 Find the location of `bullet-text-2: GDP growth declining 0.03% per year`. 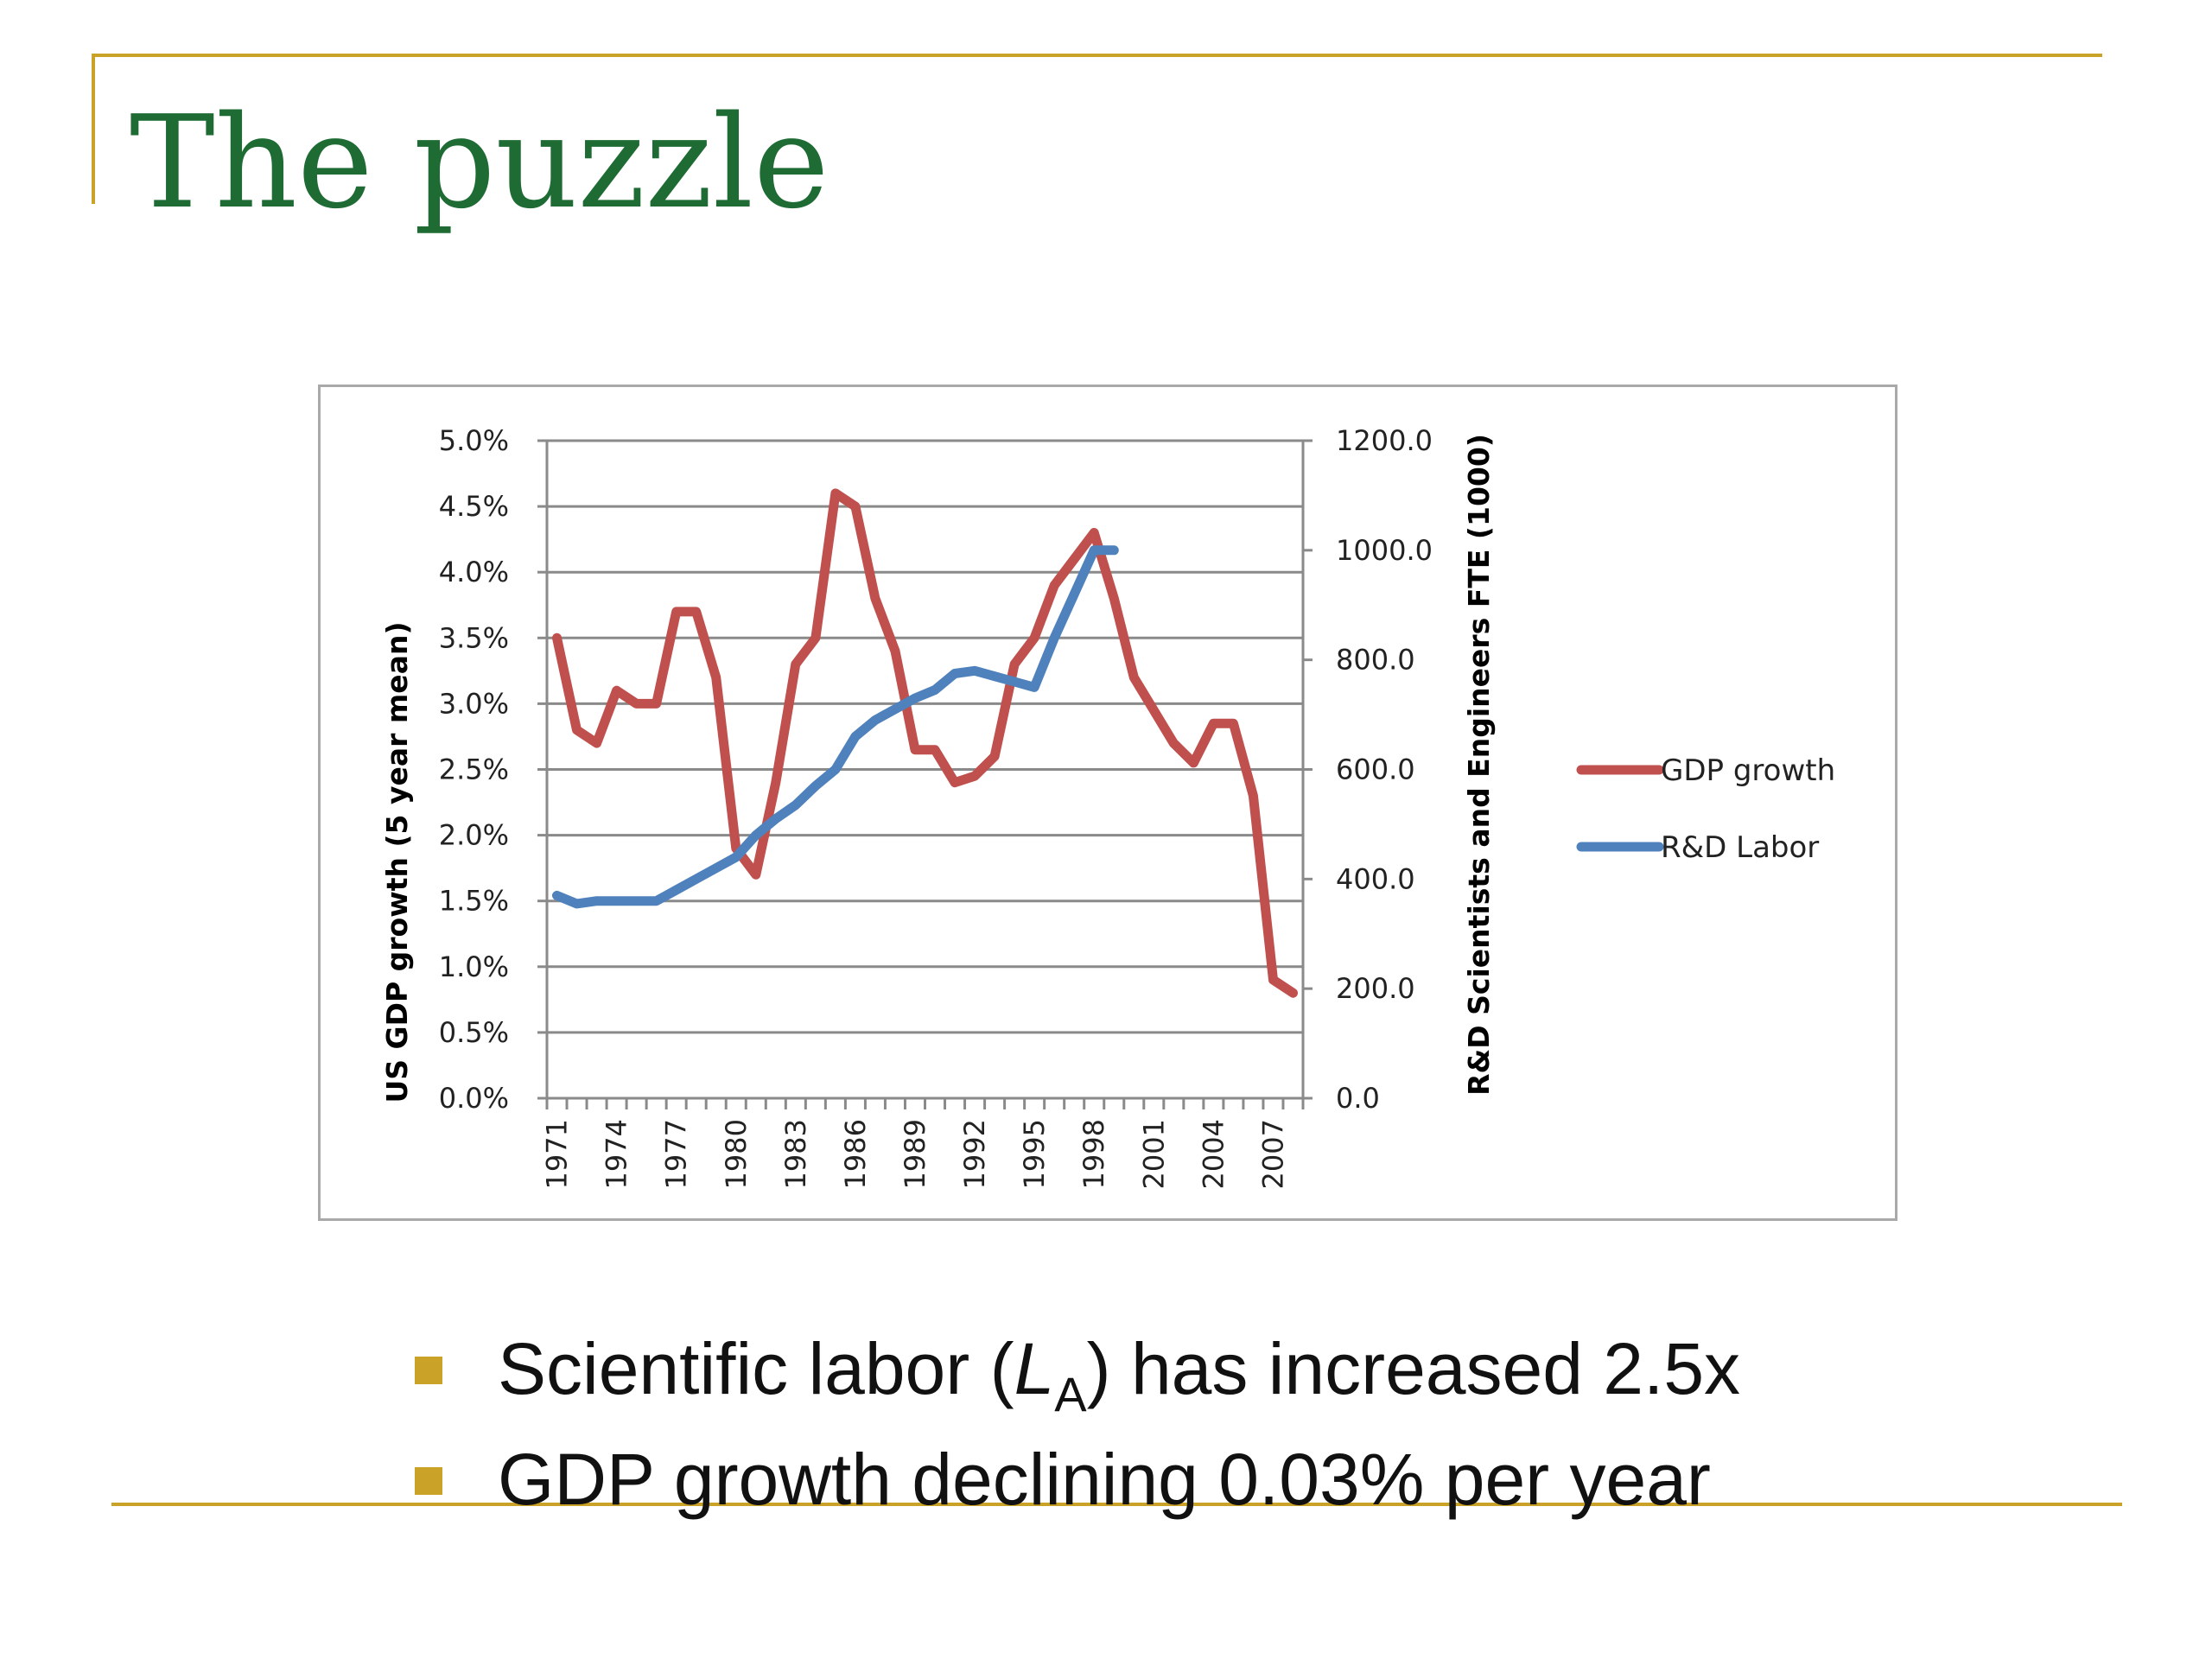

bullet-text-2: GDP growth declining 0.03% per year is located at coordinates (1104, 1479).